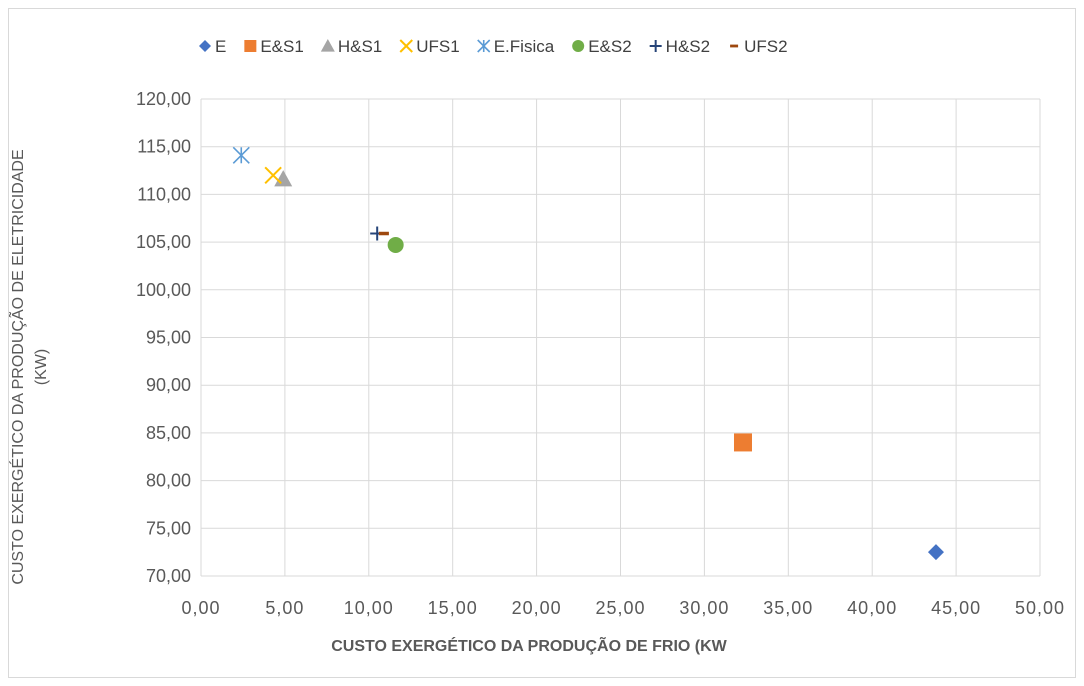 This screenshot has height=686, width=1084. Describe the element at coordinates (453, 608) in the screenshot. I see `x-tick-label: 15,00` at that location.